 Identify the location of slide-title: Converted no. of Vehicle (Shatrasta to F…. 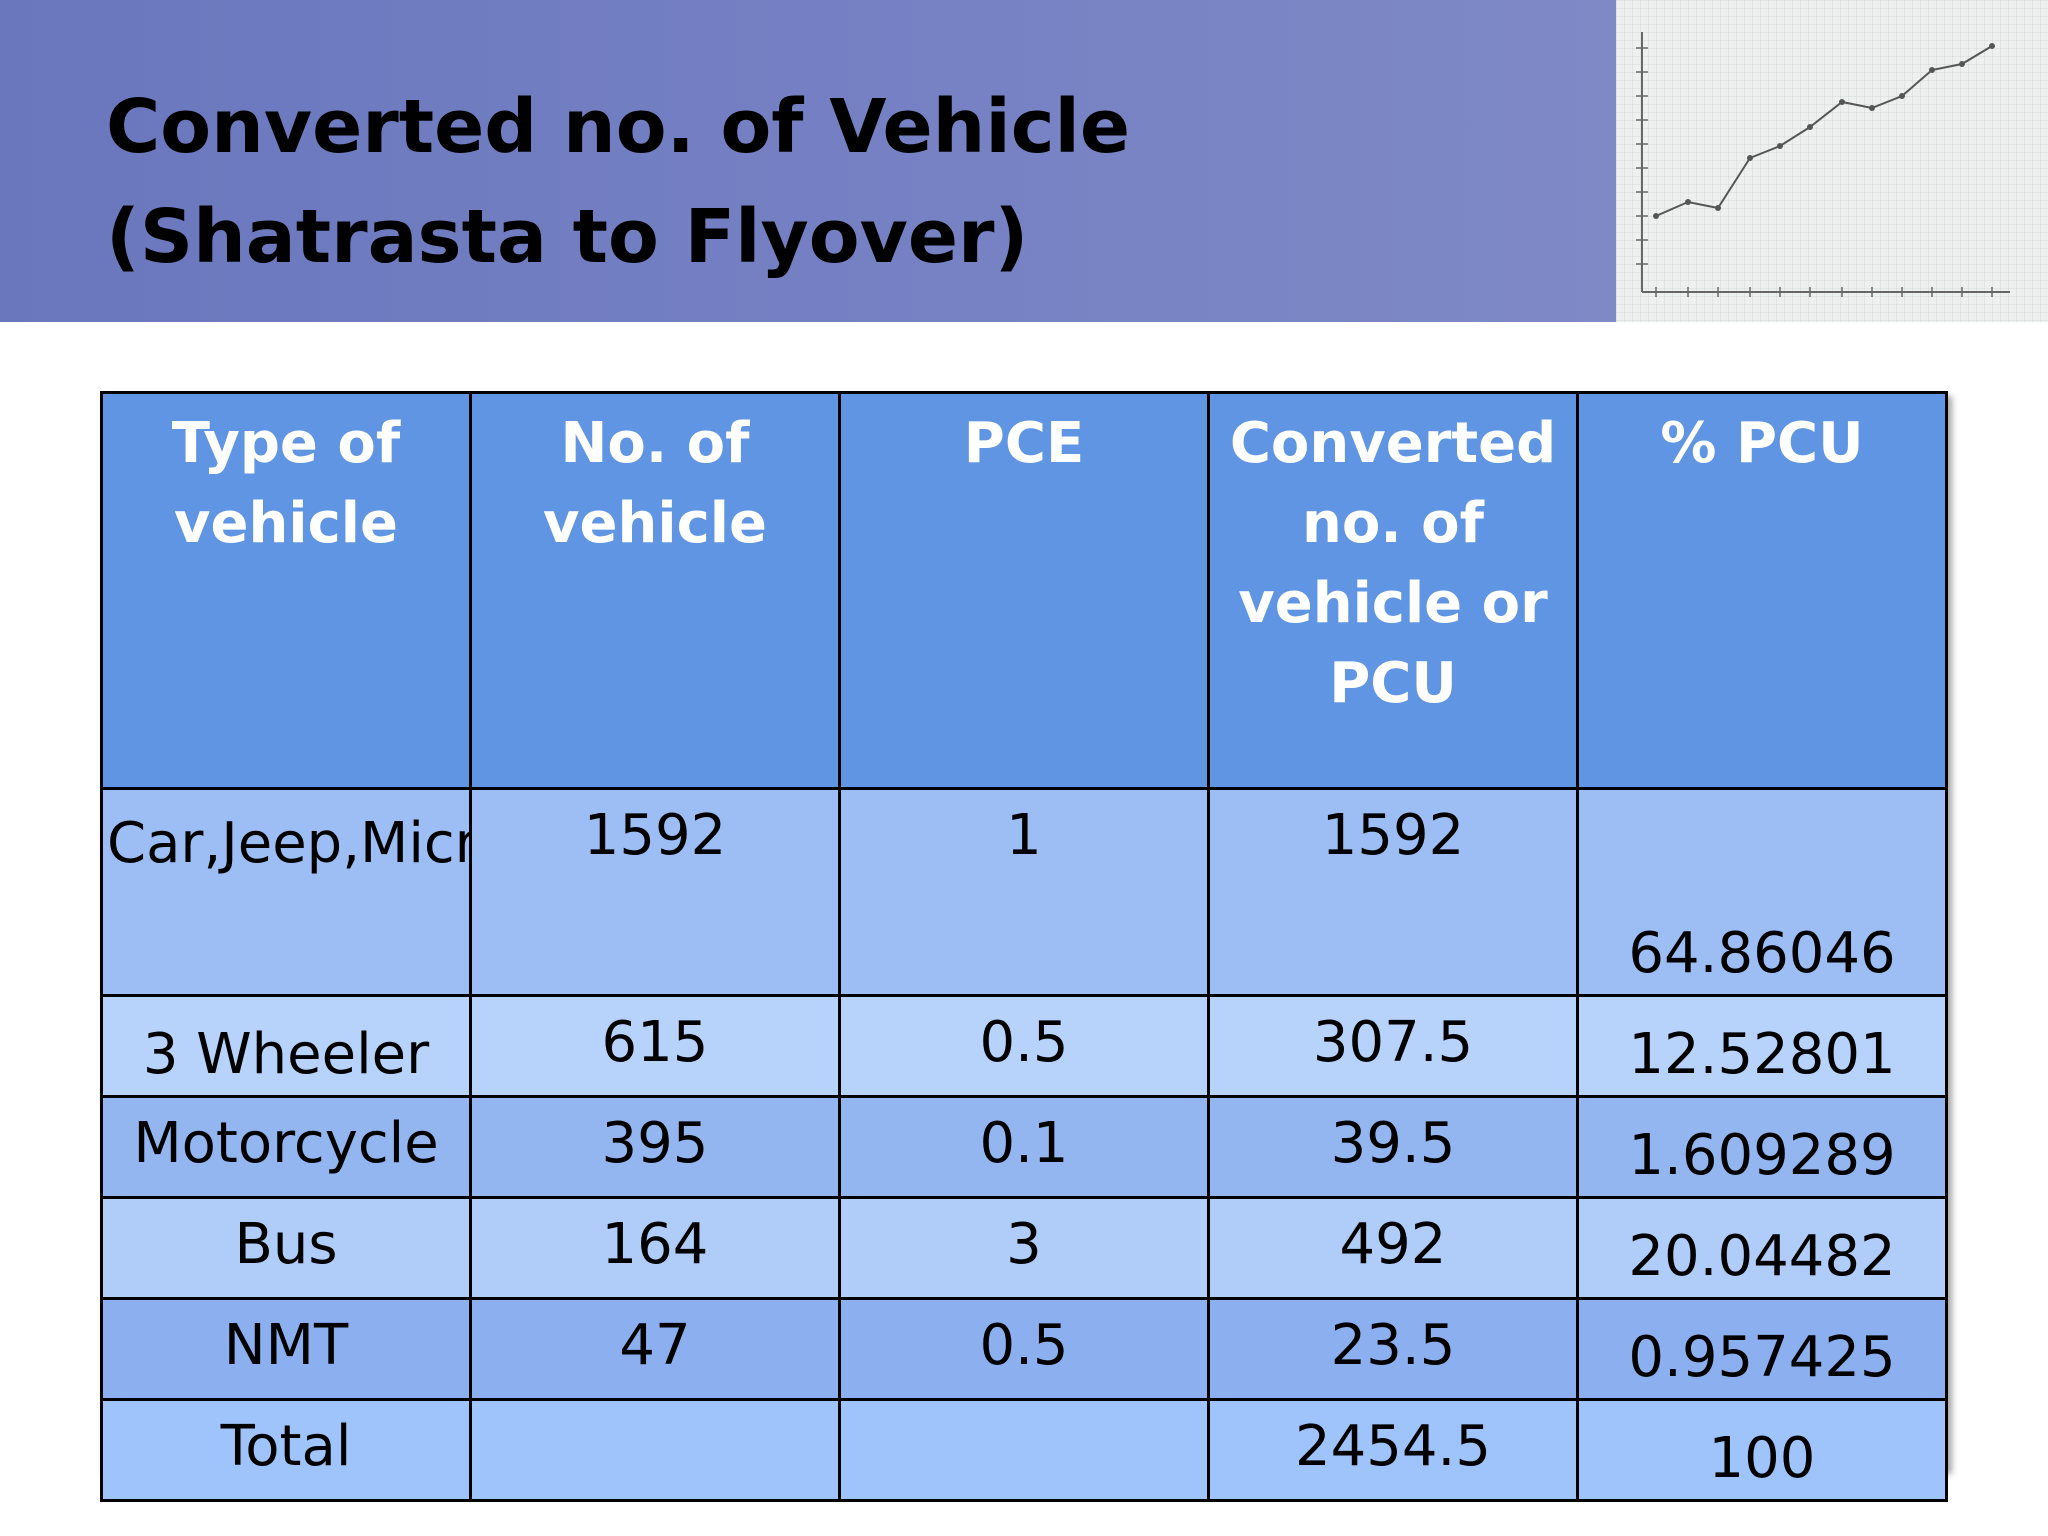
(618, 182).